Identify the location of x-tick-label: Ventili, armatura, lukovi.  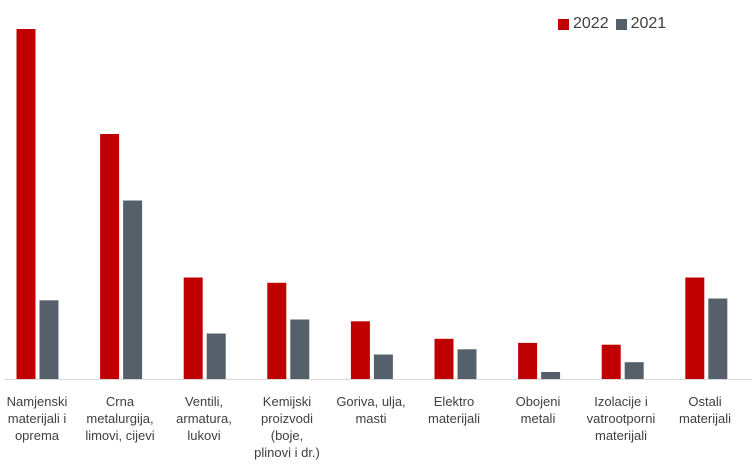
(204, 418).